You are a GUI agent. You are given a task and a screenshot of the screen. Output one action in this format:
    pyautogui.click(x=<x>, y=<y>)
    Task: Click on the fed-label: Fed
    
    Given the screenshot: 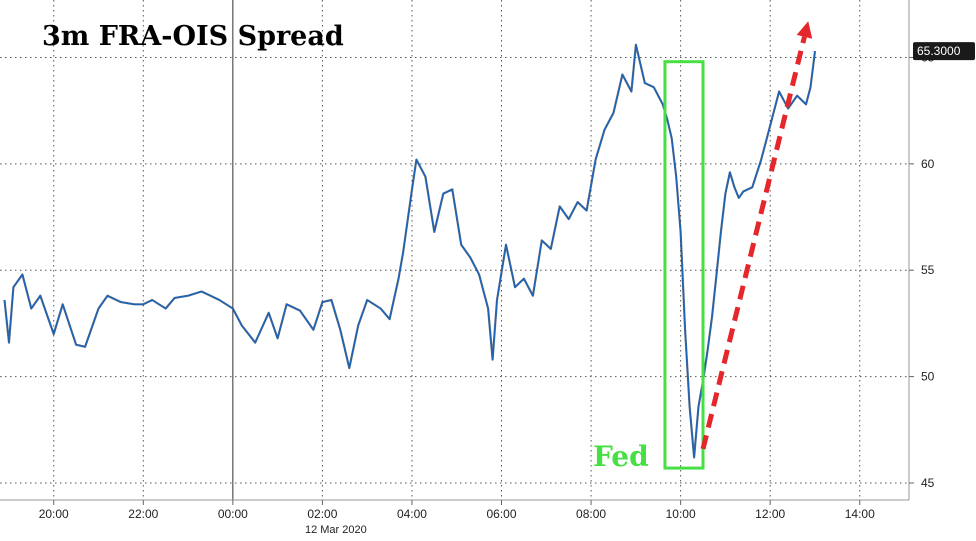 What is the action you would take?
    pyautogui.click(x=621, y=456)
    